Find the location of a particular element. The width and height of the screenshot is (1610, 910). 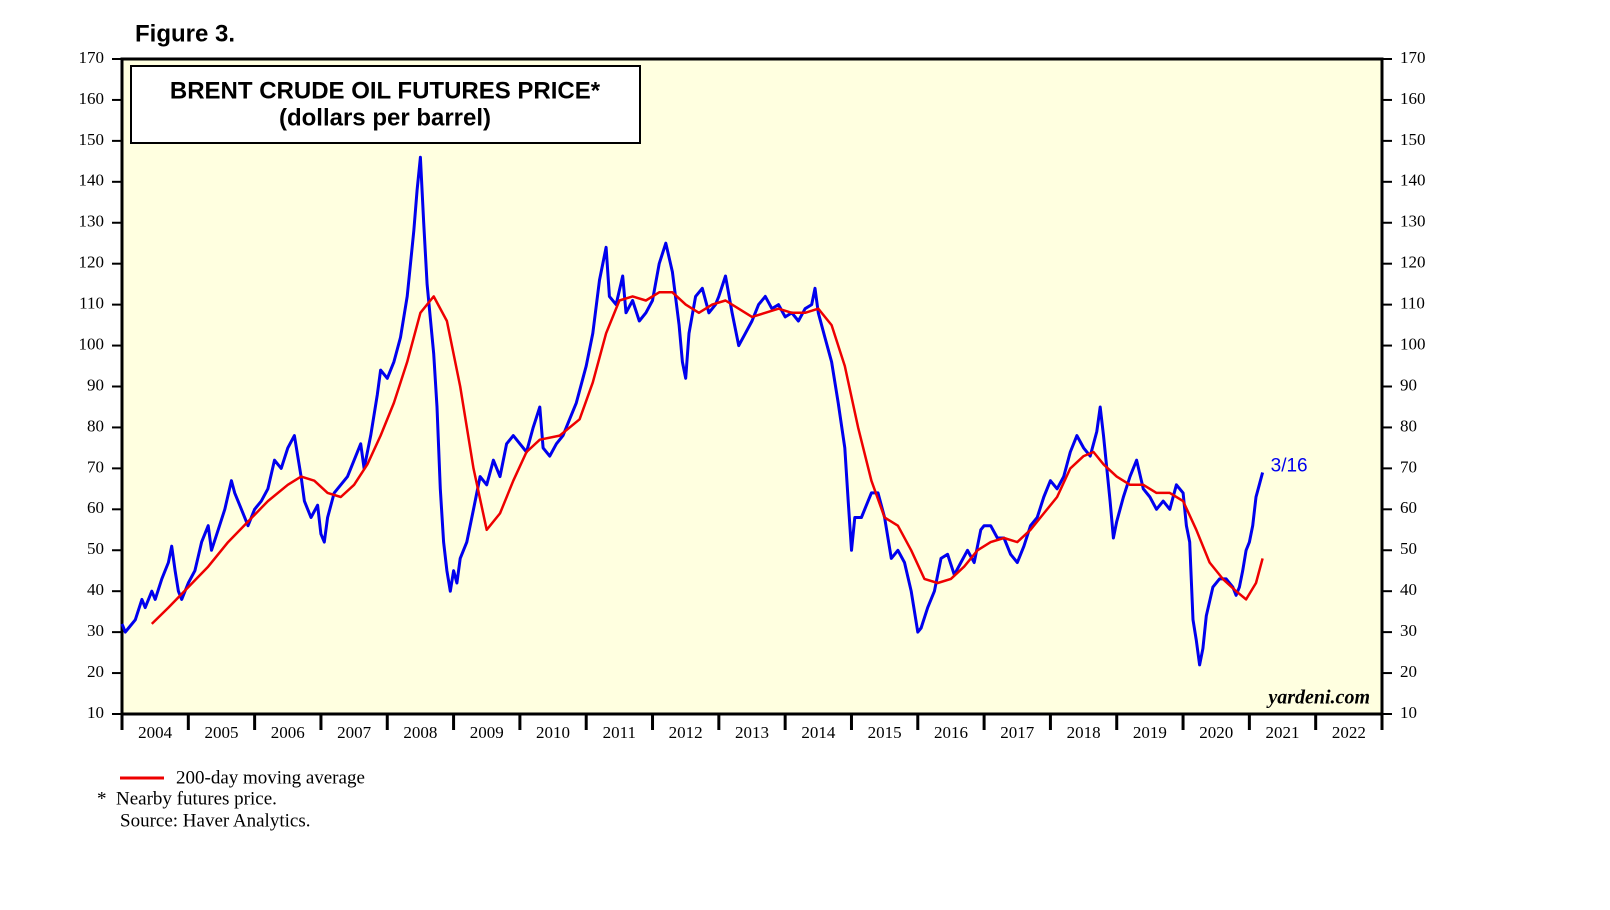

footnote: * Nearby futures price. is located at coordinates (187, 798).